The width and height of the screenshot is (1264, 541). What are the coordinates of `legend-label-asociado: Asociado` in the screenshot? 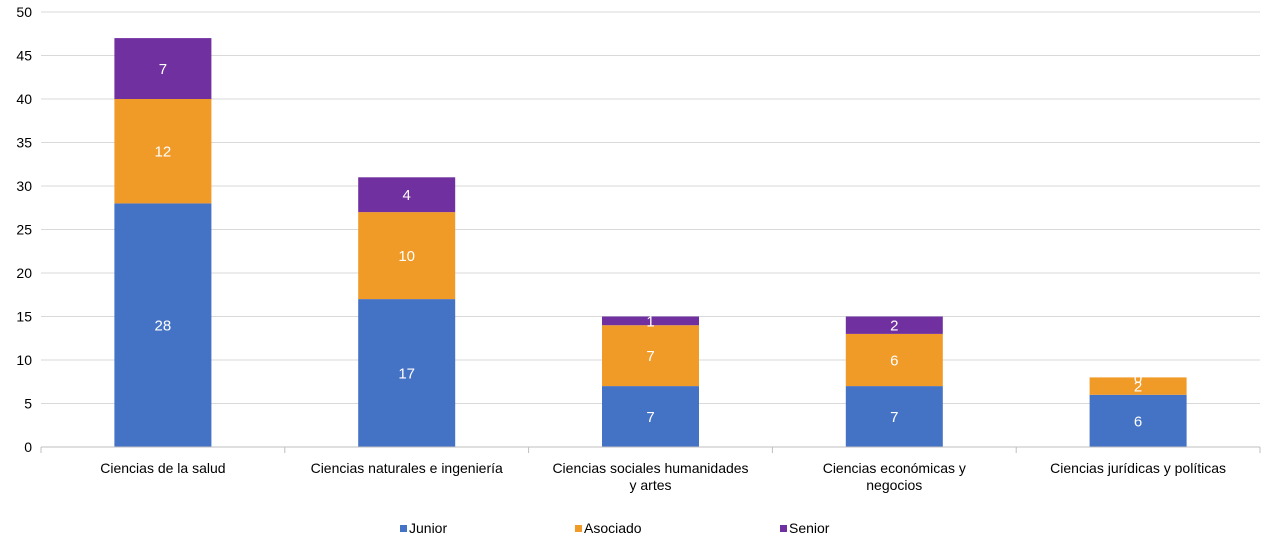 It's located at (613, 528).